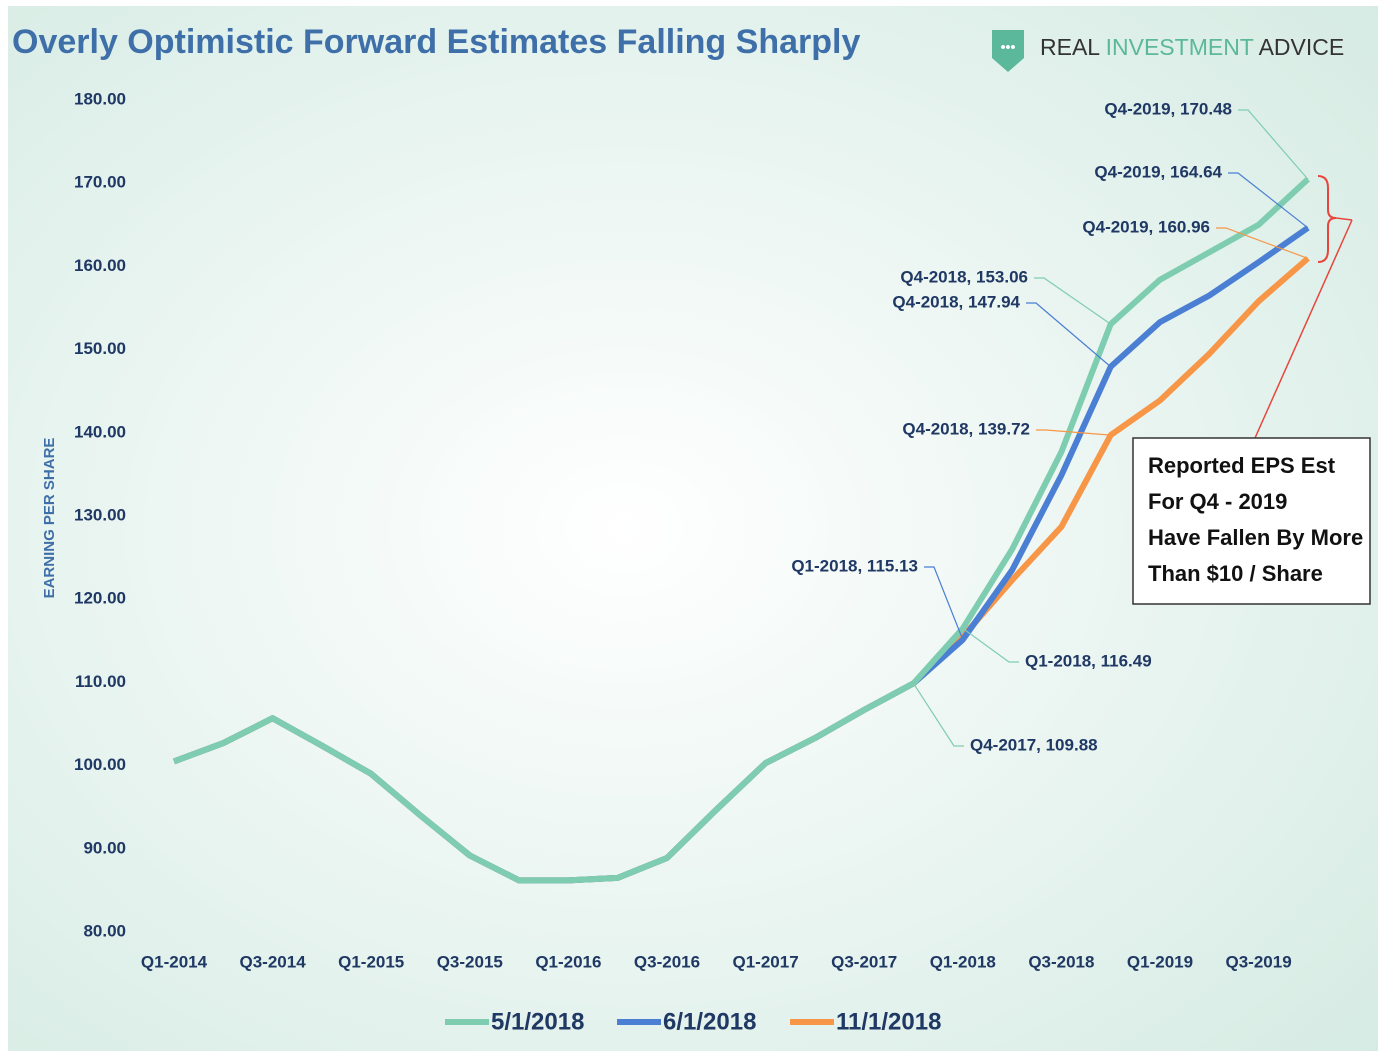  Describe the element at coordinates (1180, 47) in the screenshot. I see `logo-word: INVESTMENT` at that location.